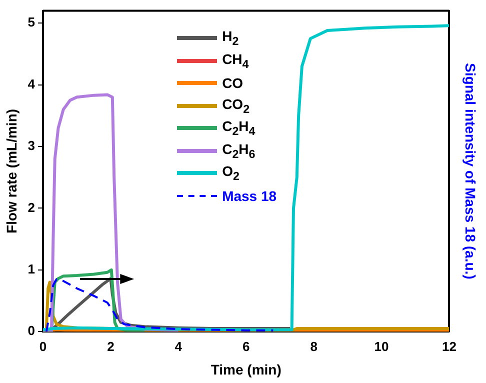 Image resolution: width=486 pixels, height=383 pixels. I want to click on x-tick-label: 0, so click(43, 346).